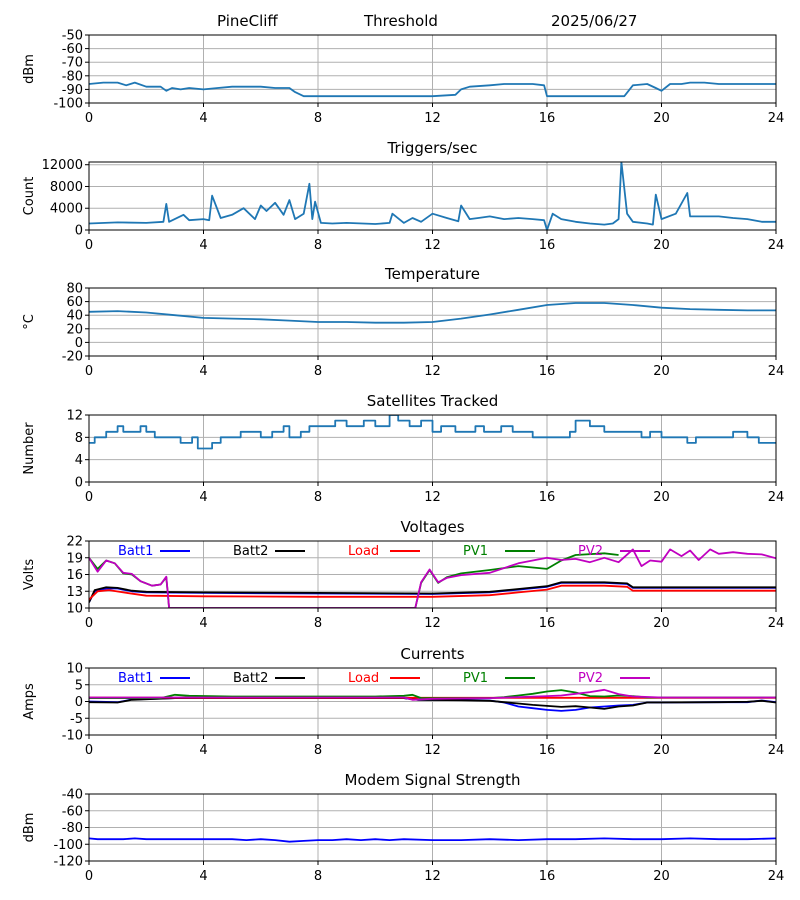  Describe the element at coordinates (72, 36) in the screenshot. I see `y-tick-label: -50` at that location.